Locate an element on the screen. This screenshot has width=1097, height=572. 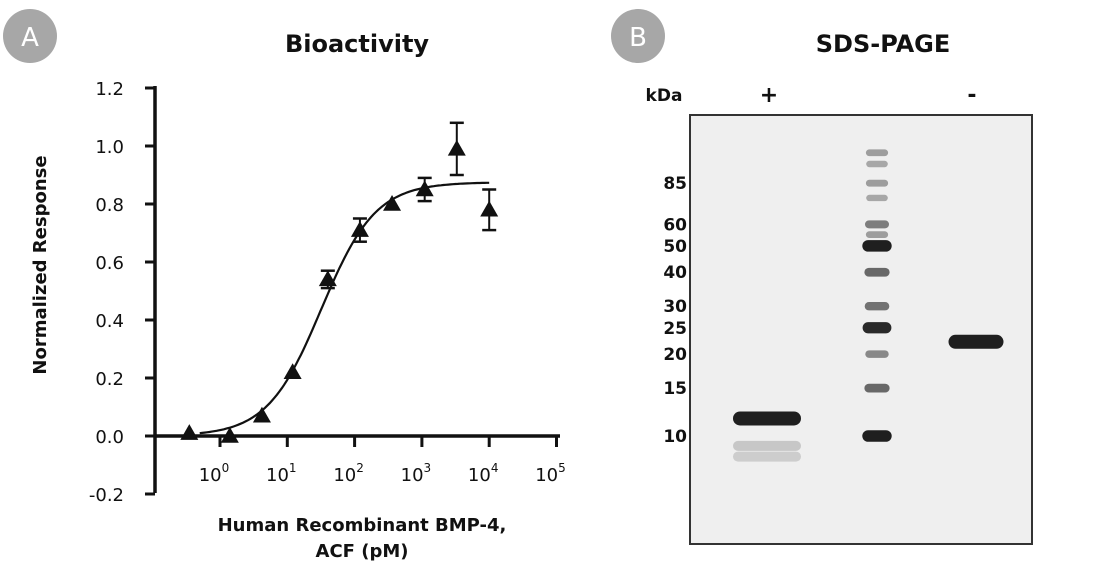
mw-tick-label: 25 is located at coordinates (675, 329).